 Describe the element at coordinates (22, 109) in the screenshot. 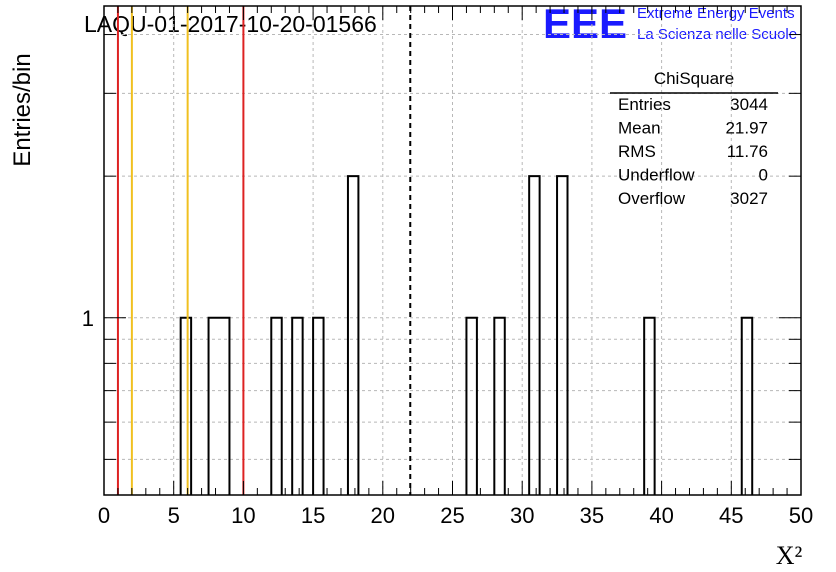

I see `y-axis-label: Entries/bin` at that location.